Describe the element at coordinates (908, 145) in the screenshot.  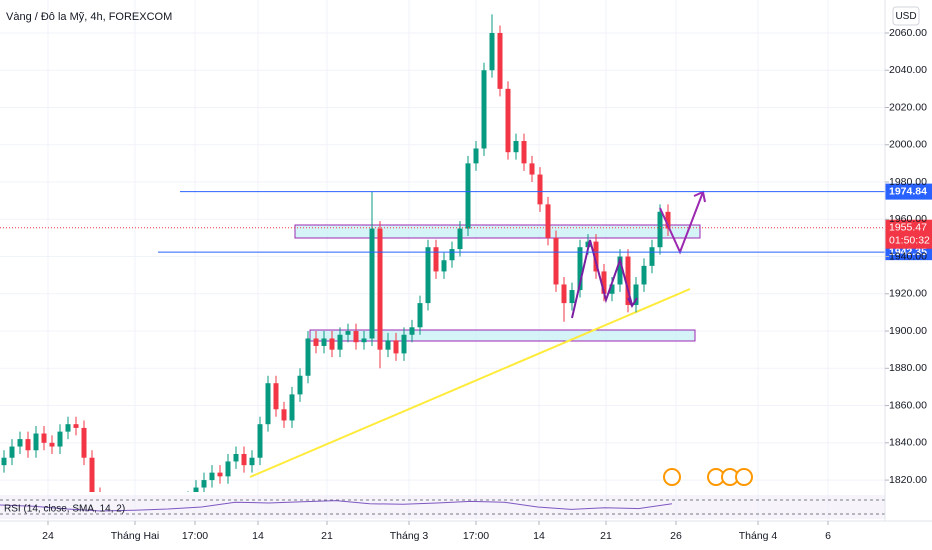
I see `y-tick-label: 2000.00` at that location.